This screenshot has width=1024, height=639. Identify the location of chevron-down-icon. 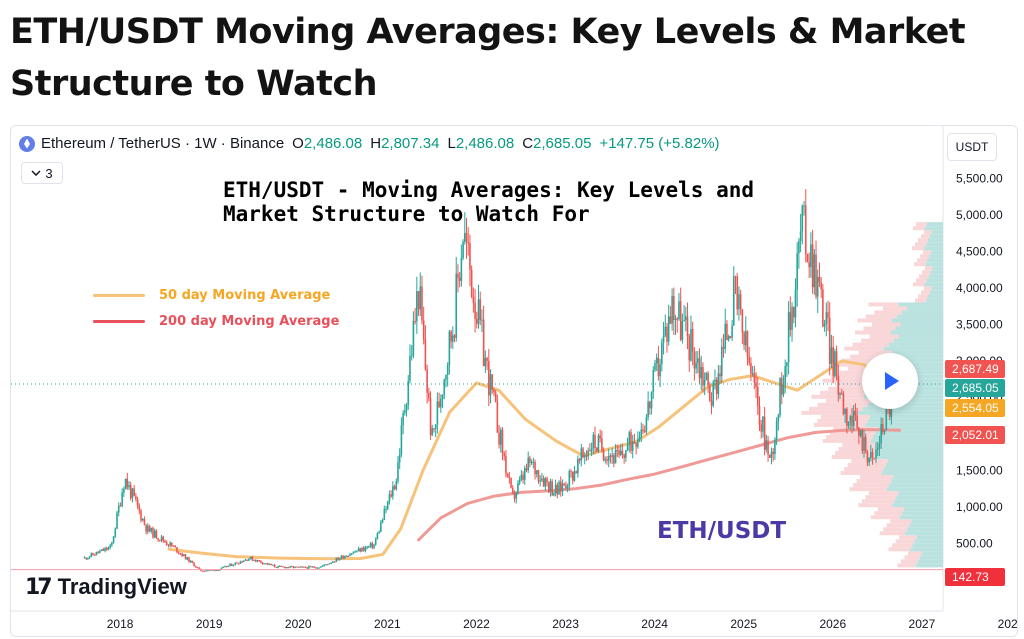
(36, 173).